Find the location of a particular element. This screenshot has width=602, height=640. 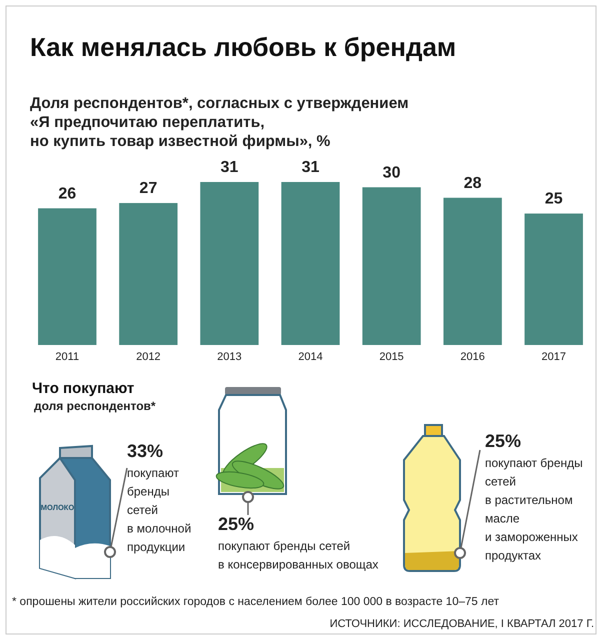

data-label: 28 is located at coordinates (473, 183).